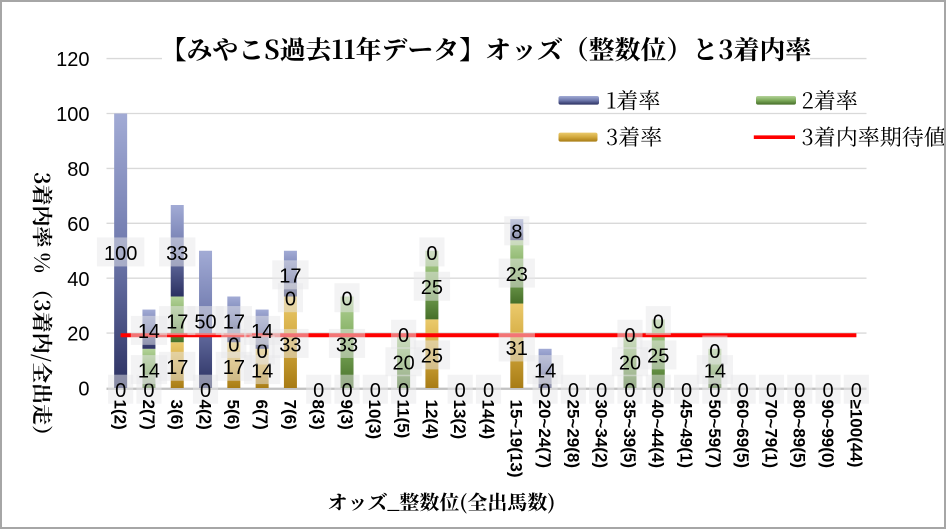  I want to click on svg-text: 80, so click(78, 170).